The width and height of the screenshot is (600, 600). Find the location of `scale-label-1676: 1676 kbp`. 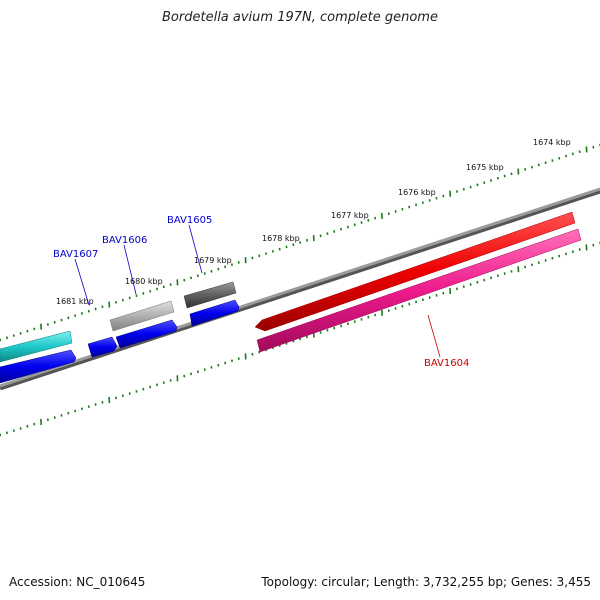

scale-label-1676: 1676 kbp is located at coordinates (417, 192).